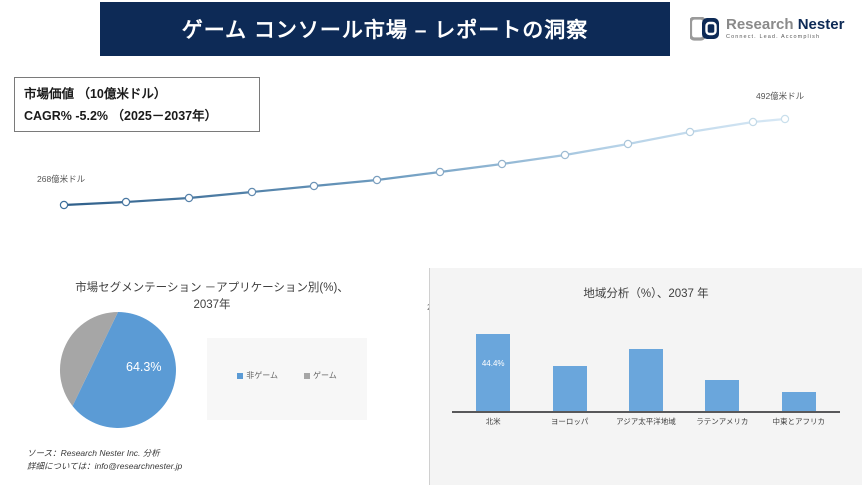  I want to click on bar-asia-pacific, so click(645, 380).